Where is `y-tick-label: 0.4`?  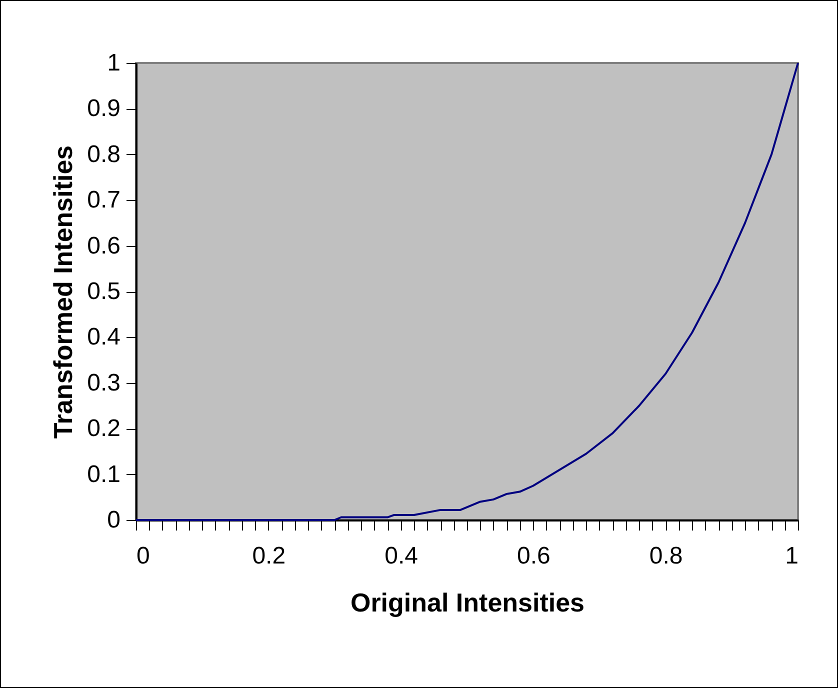
y-tick-label: 0.4 is located at coordinates (103, 337).